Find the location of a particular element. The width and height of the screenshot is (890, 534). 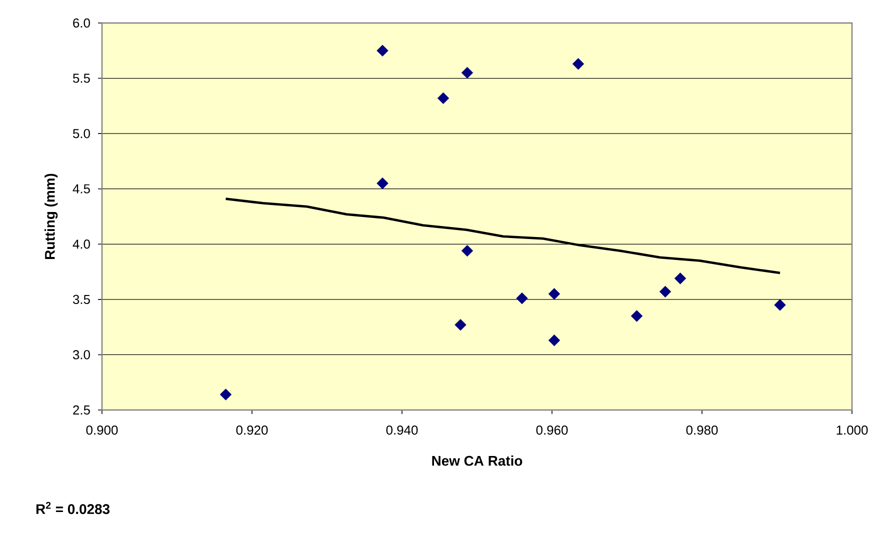

y-tick-label: 3.5 is located at coordinates (81, 299).